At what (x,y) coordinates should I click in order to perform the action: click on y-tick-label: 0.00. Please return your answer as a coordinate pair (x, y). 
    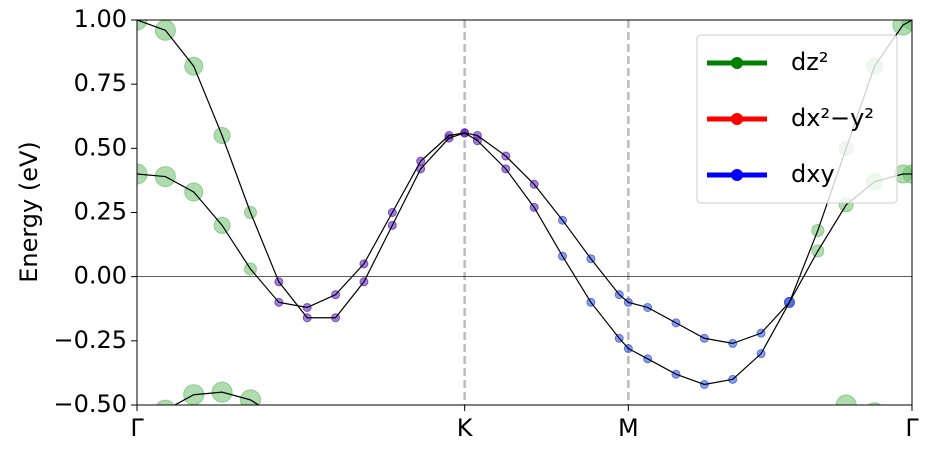
    Looking at the image, I should click on (100, 276).